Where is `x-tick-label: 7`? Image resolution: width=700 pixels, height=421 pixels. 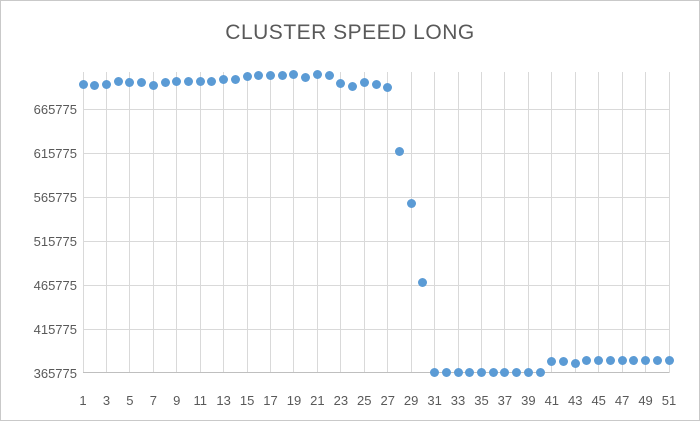 x-tick-label: 7 is located at coordinates (153, 400).